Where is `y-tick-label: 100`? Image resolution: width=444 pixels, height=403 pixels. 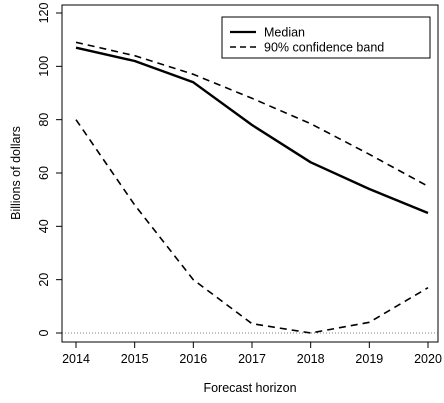 y-tick-label: 100 is located at coordinates (44, 66).